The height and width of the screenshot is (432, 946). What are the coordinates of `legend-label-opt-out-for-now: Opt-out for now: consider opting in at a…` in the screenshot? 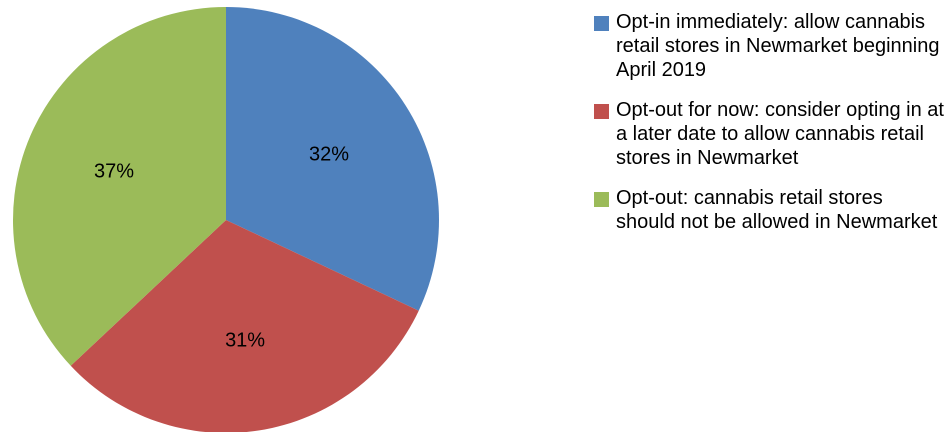 It's located at (780, 134).